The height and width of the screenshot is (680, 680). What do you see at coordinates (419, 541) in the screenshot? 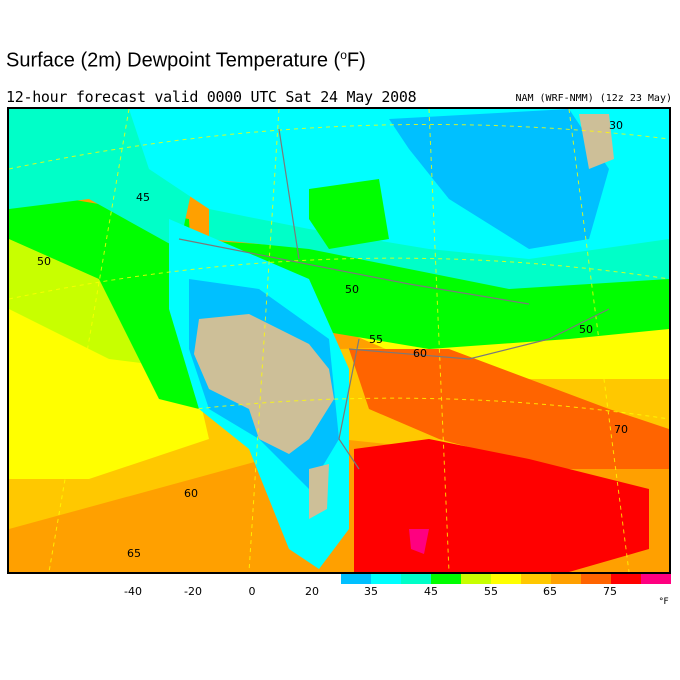
I see `magenta-patch` at bounding box center [419, 541].